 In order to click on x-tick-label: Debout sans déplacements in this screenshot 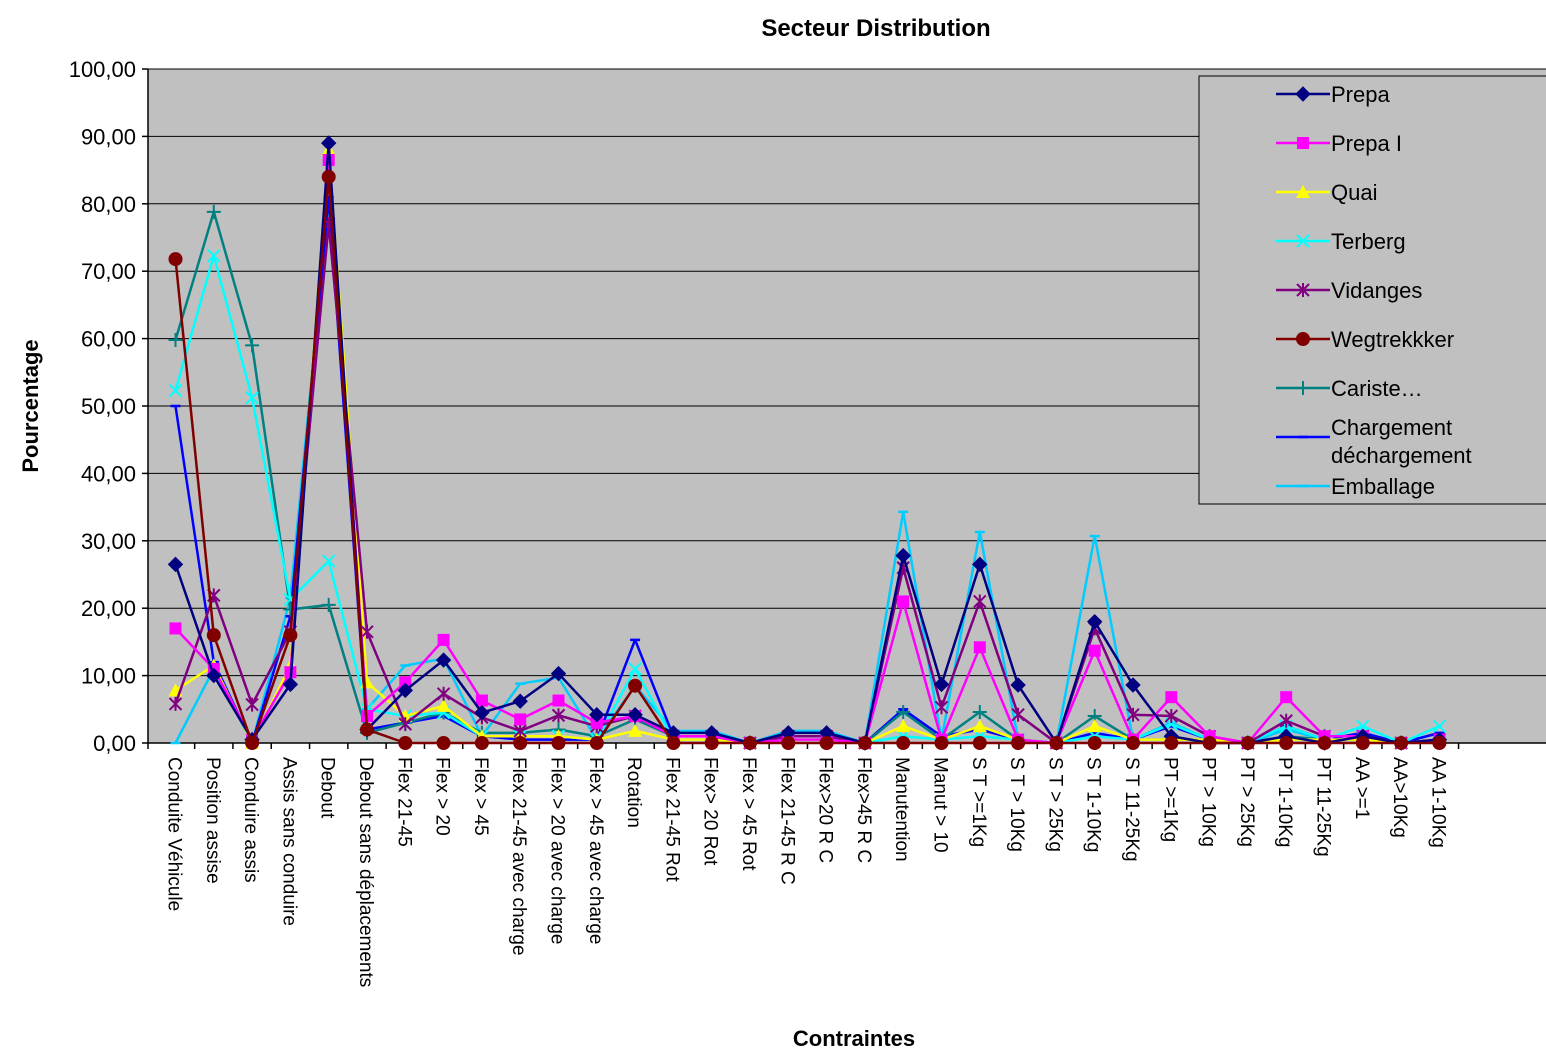, I will do `click(365, 872)`.